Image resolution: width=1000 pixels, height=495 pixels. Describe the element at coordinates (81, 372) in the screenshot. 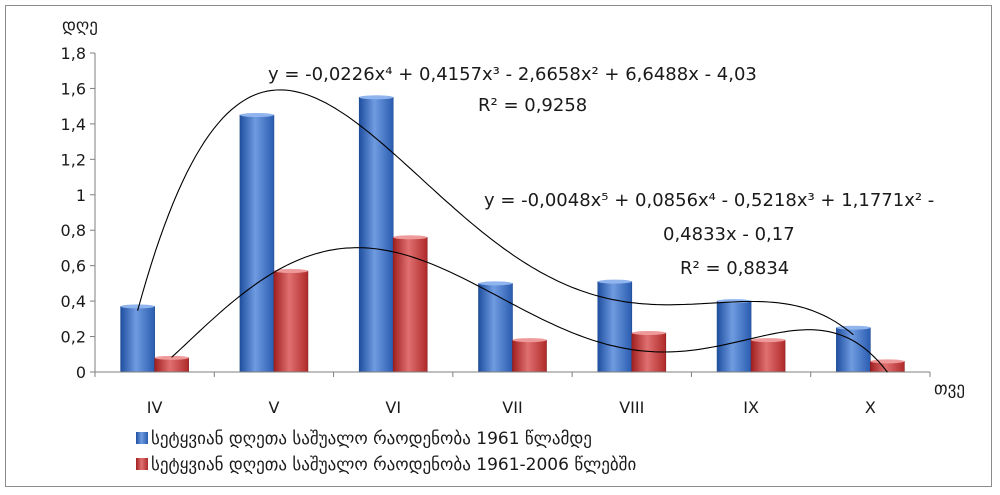

I see `y-tick-label: 0` at that location.